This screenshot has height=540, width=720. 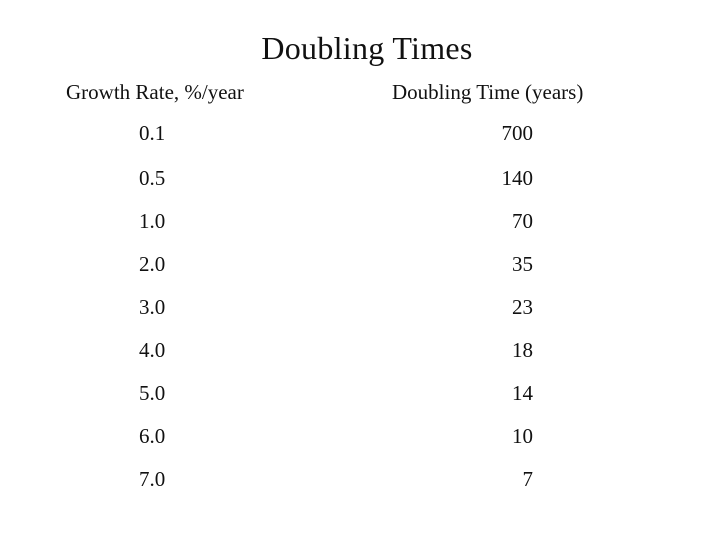 I want to click on growth-rate-cell: 4.0, so click(x=152, y=350).